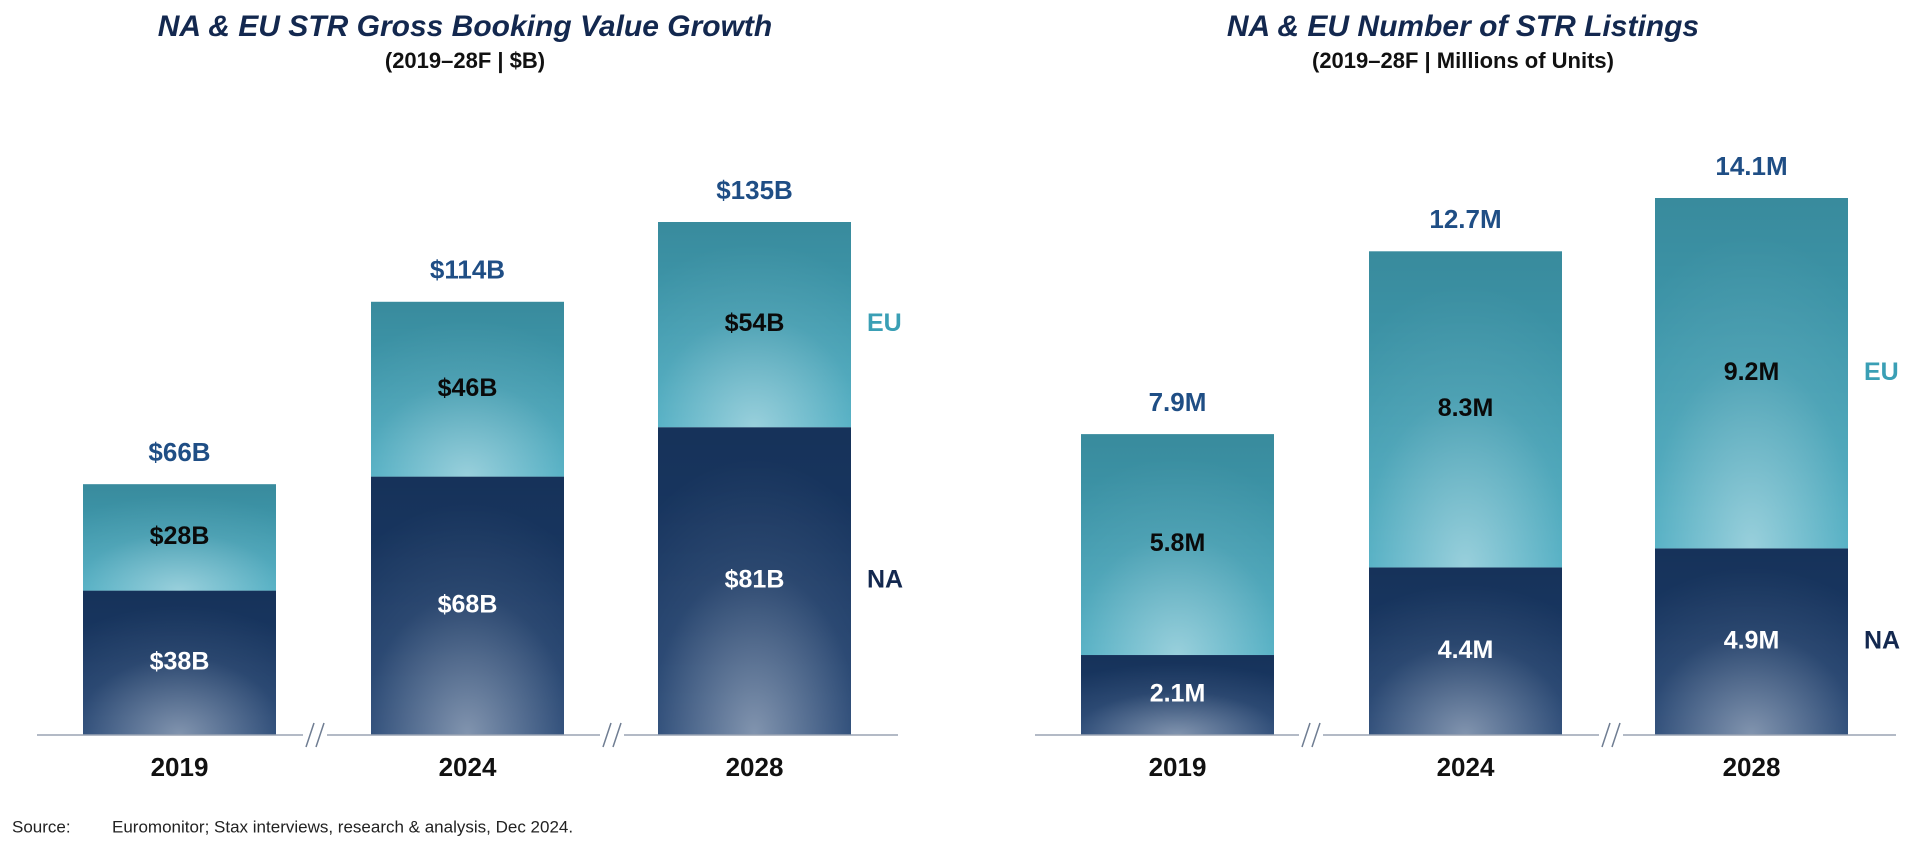  What do you see at coordinates (1463, 26) in the screenshot?
I see `chart-title: NA & EU Number of STR Listings` at bounding box center [1463, 26].